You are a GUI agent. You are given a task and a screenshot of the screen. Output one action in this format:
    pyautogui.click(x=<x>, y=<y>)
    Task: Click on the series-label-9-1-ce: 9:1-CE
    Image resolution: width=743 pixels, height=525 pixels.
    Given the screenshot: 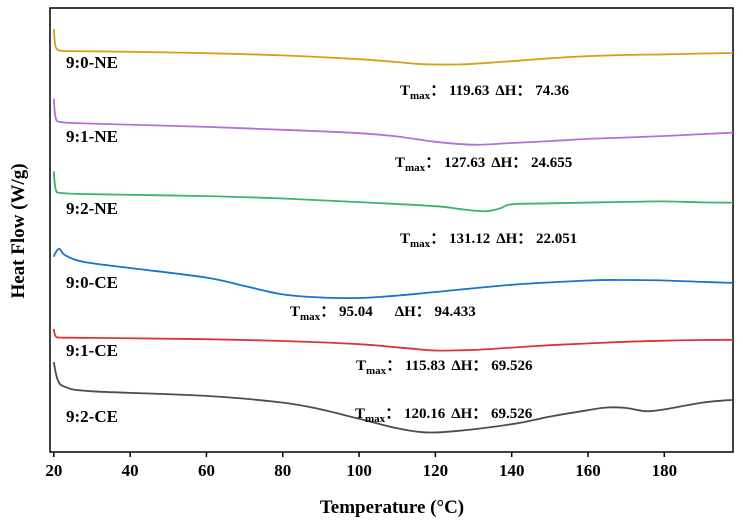 What is the action you would take?
    pyautogui.click(x=92, y=350)
    